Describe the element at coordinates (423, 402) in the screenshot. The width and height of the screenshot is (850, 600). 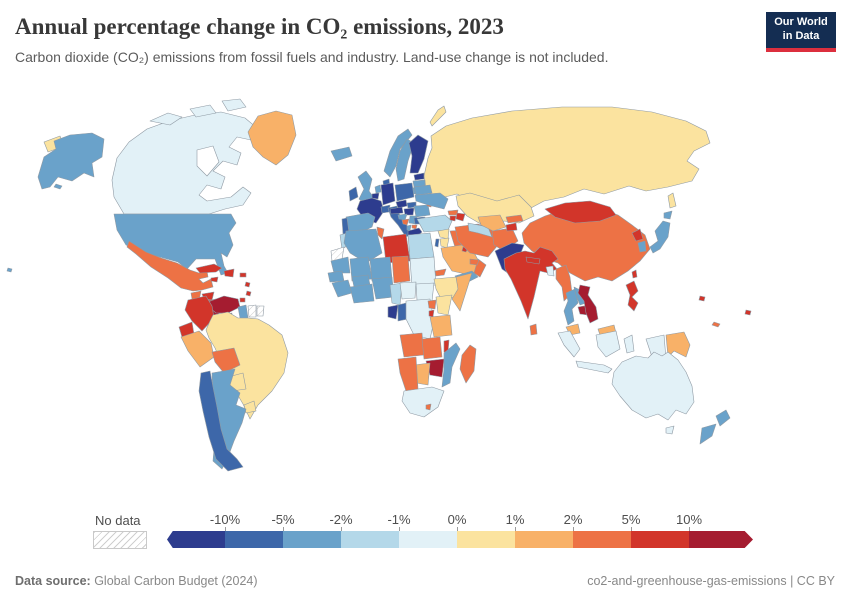
I see `country-south-africa` at that location.